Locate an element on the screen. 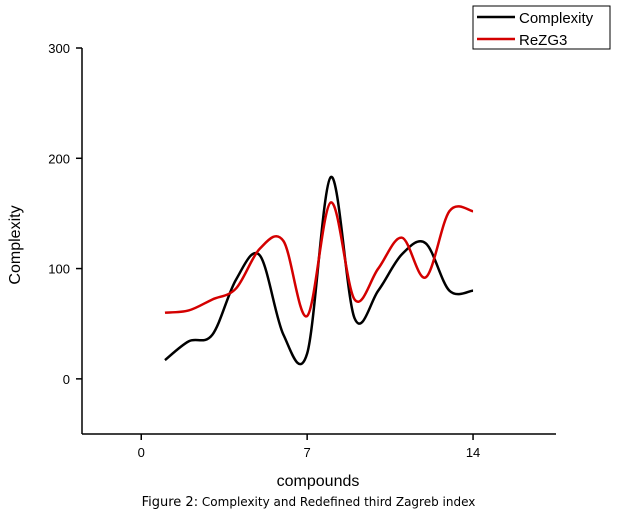 The height and width of the screenshot is (519, 617). x-tick-label: 14 is located at coordinates (473, 452).